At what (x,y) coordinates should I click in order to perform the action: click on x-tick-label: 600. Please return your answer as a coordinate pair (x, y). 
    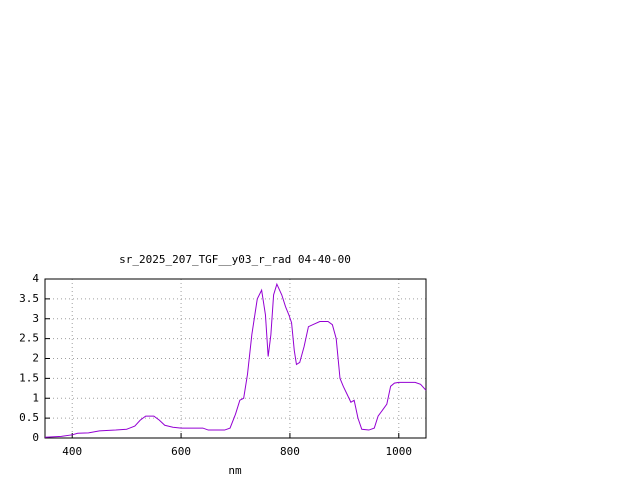
    Looking at the image, I should click on (181, 451).